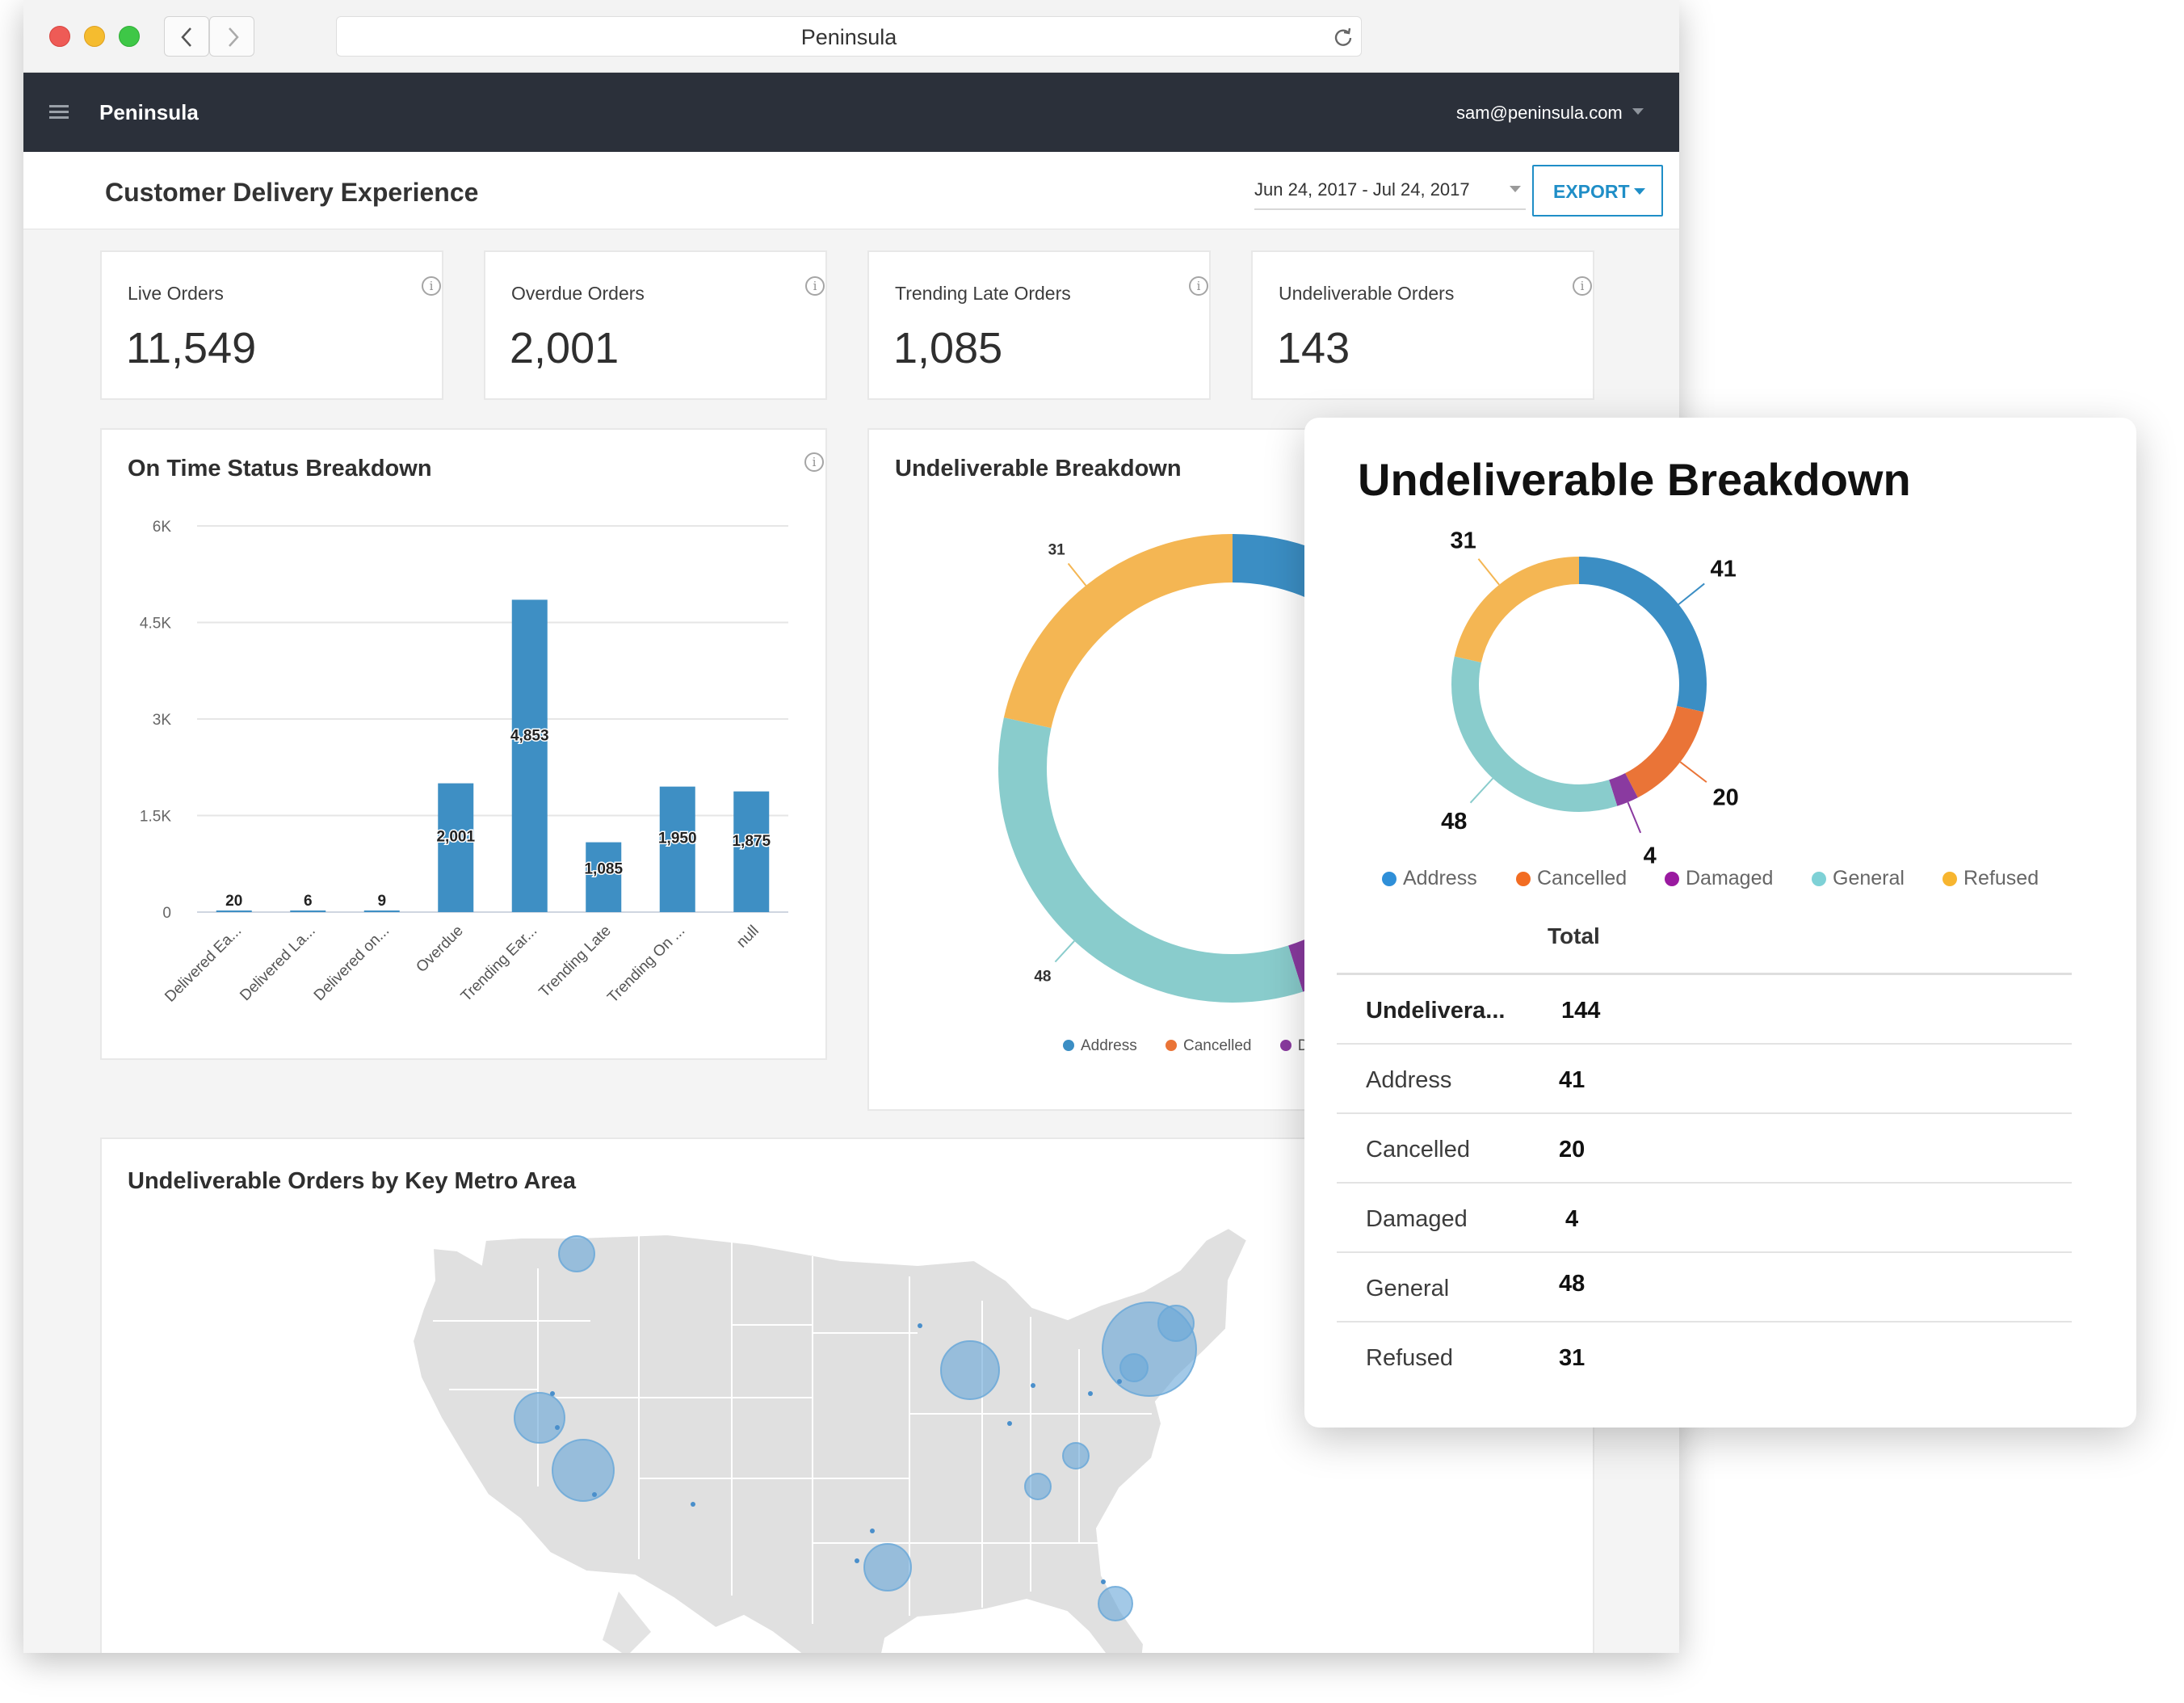  What do you see at coordinates (1422, 325) in the screenshot?
I see `kpi-card-undeliverable-orders: Undeliverable Orders 143 i` at bounding box center [1422, 325].